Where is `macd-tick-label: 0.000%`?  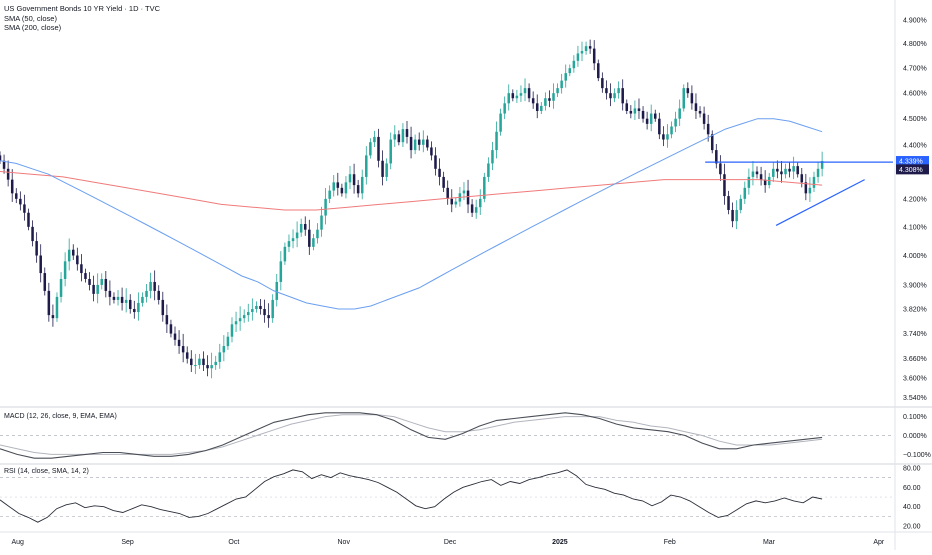
macd-tick-label: 0.000% is located at coordinates (915, 436).